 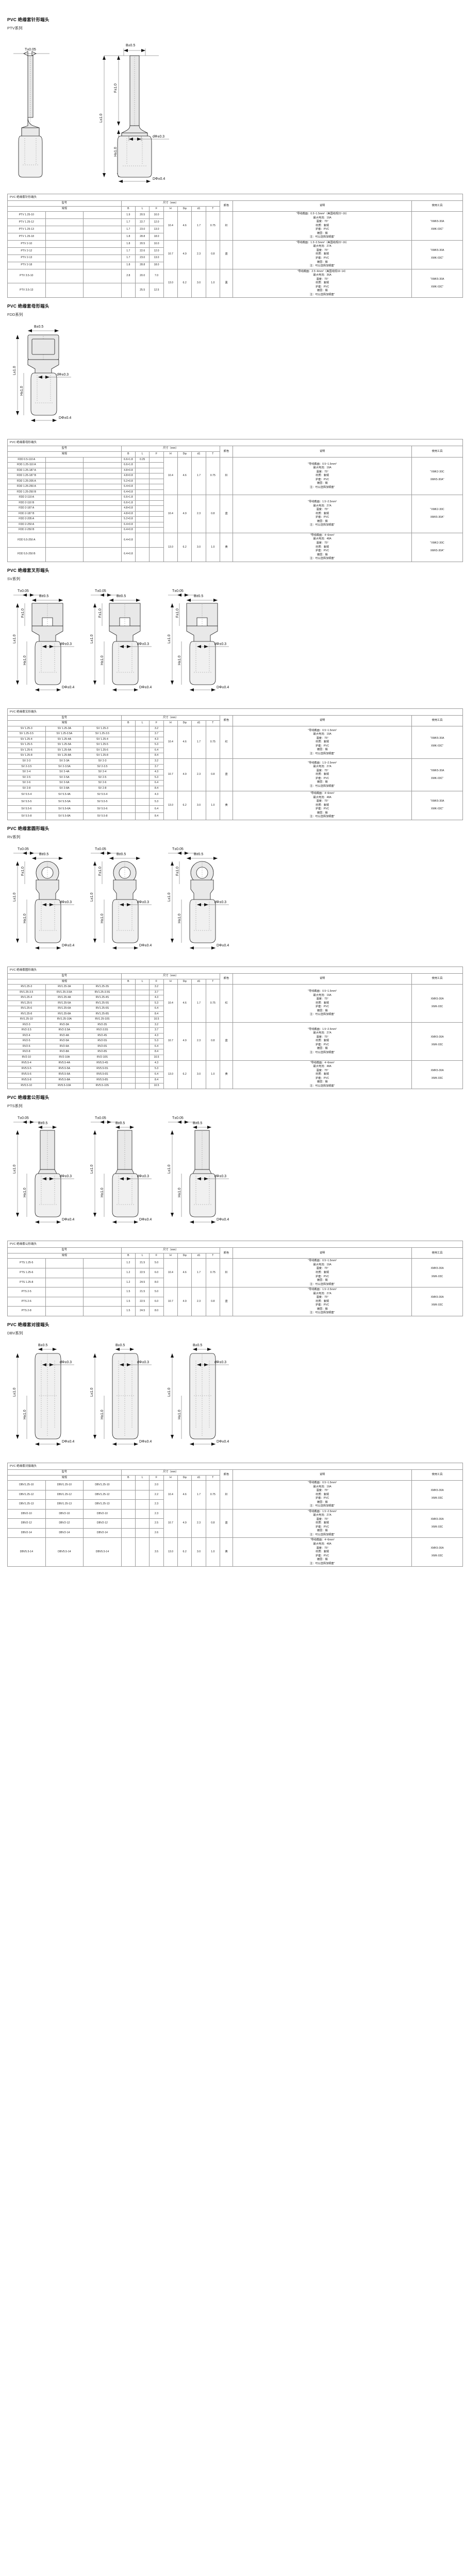 I want to click on cell-model-alt2: SV 2-3, so click(x=102, y=761).